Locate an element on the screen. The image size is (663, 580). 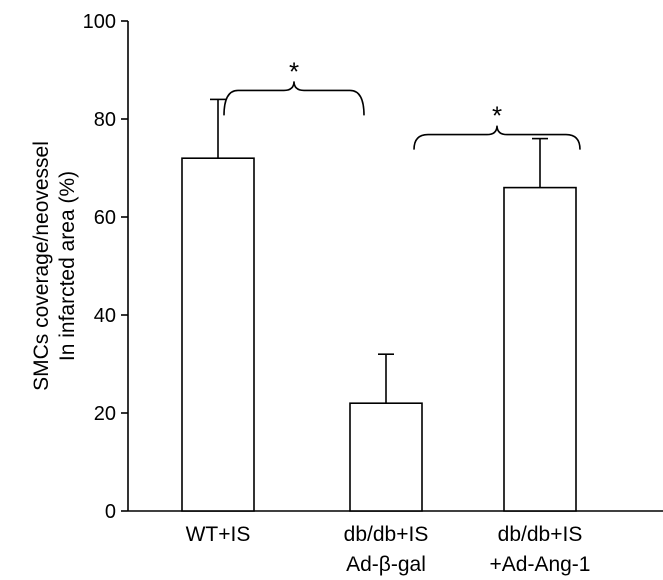
category-labels: WT+IS db/db+IS Ad-β-gal db/db+IS +Ad-Ang-1 is located at coordinates (388, 549).